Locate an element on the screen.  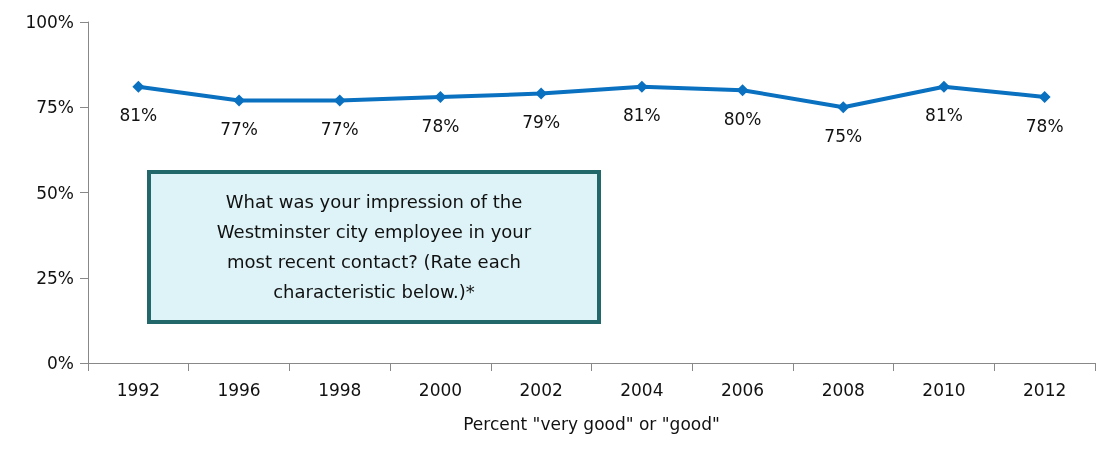
x-tick-label: 2004 is located at coordinates (642, 389).